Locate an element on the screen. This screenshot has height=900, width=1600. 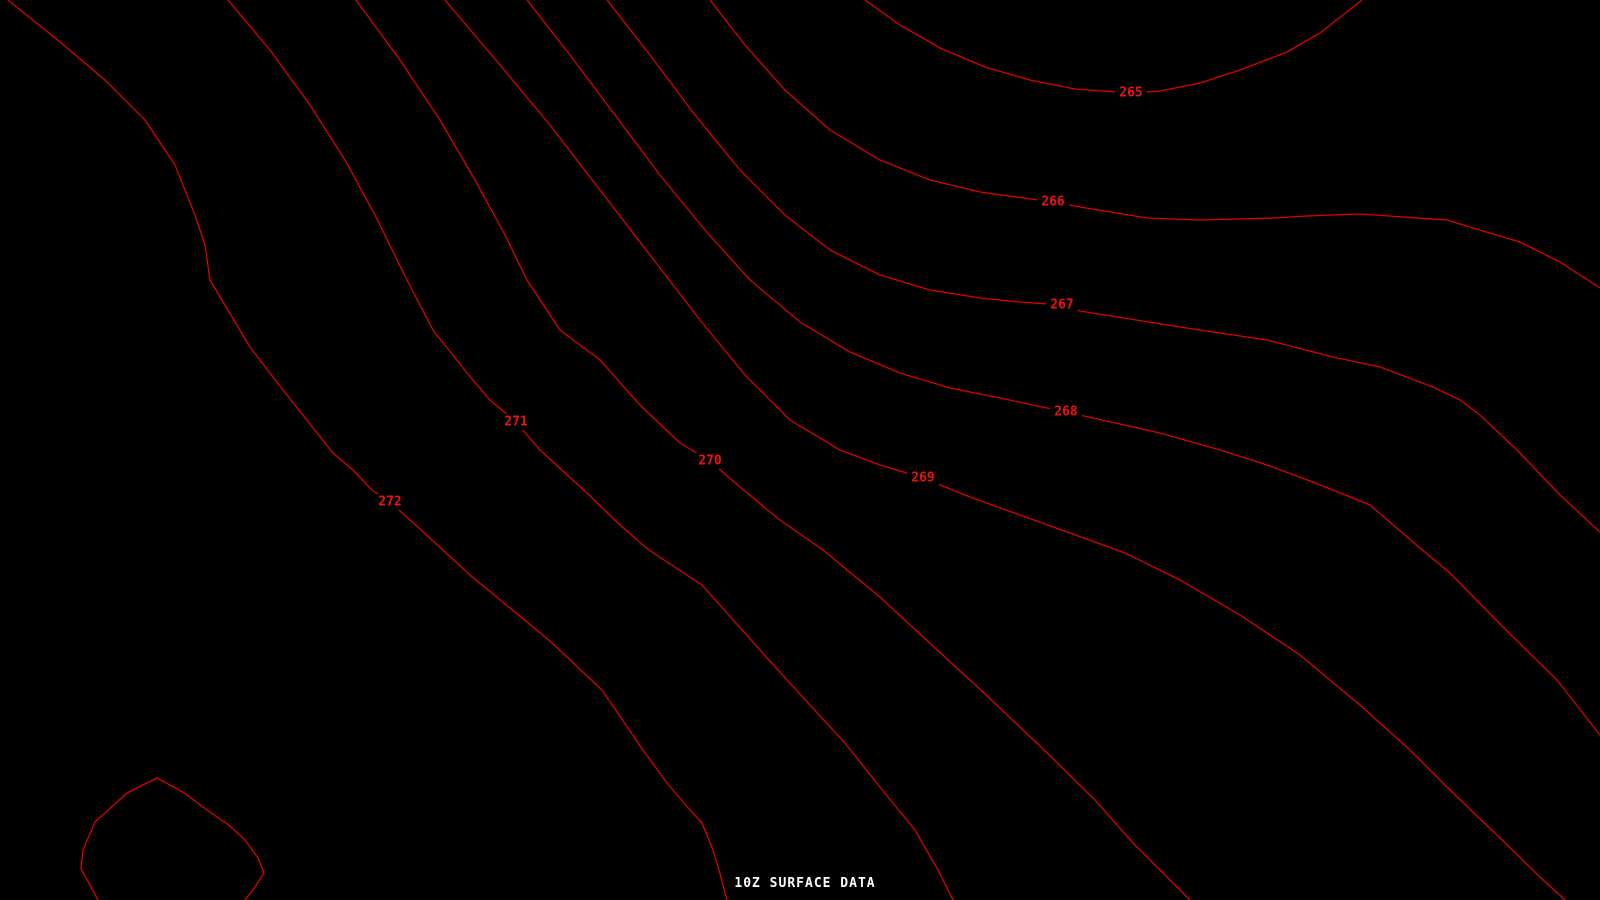
contour-label: 269 is located at coordinates (922, 478).